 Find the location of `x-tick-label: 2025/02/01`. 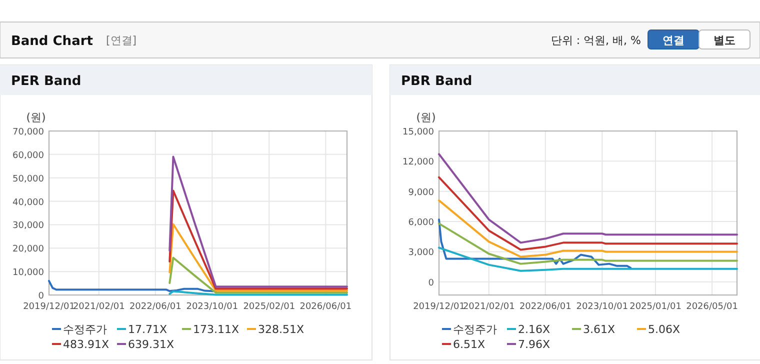

x-tick-label: 2025/02/01 is located at coordinates (269, 307).